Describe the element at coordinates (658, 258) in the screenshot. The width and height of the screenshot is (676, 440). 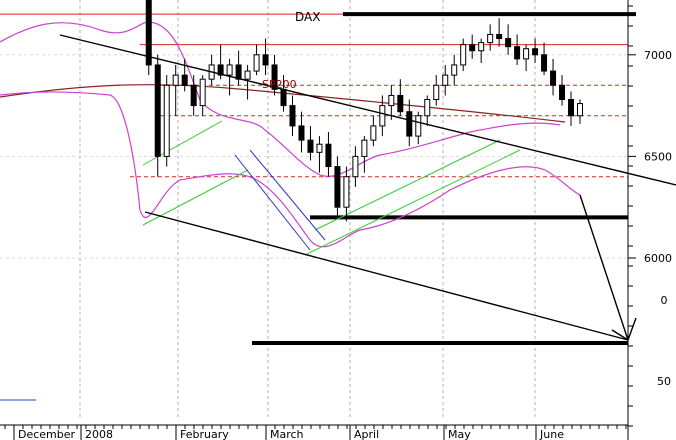
I see `y-tick-label-6000: 6000` at that location.